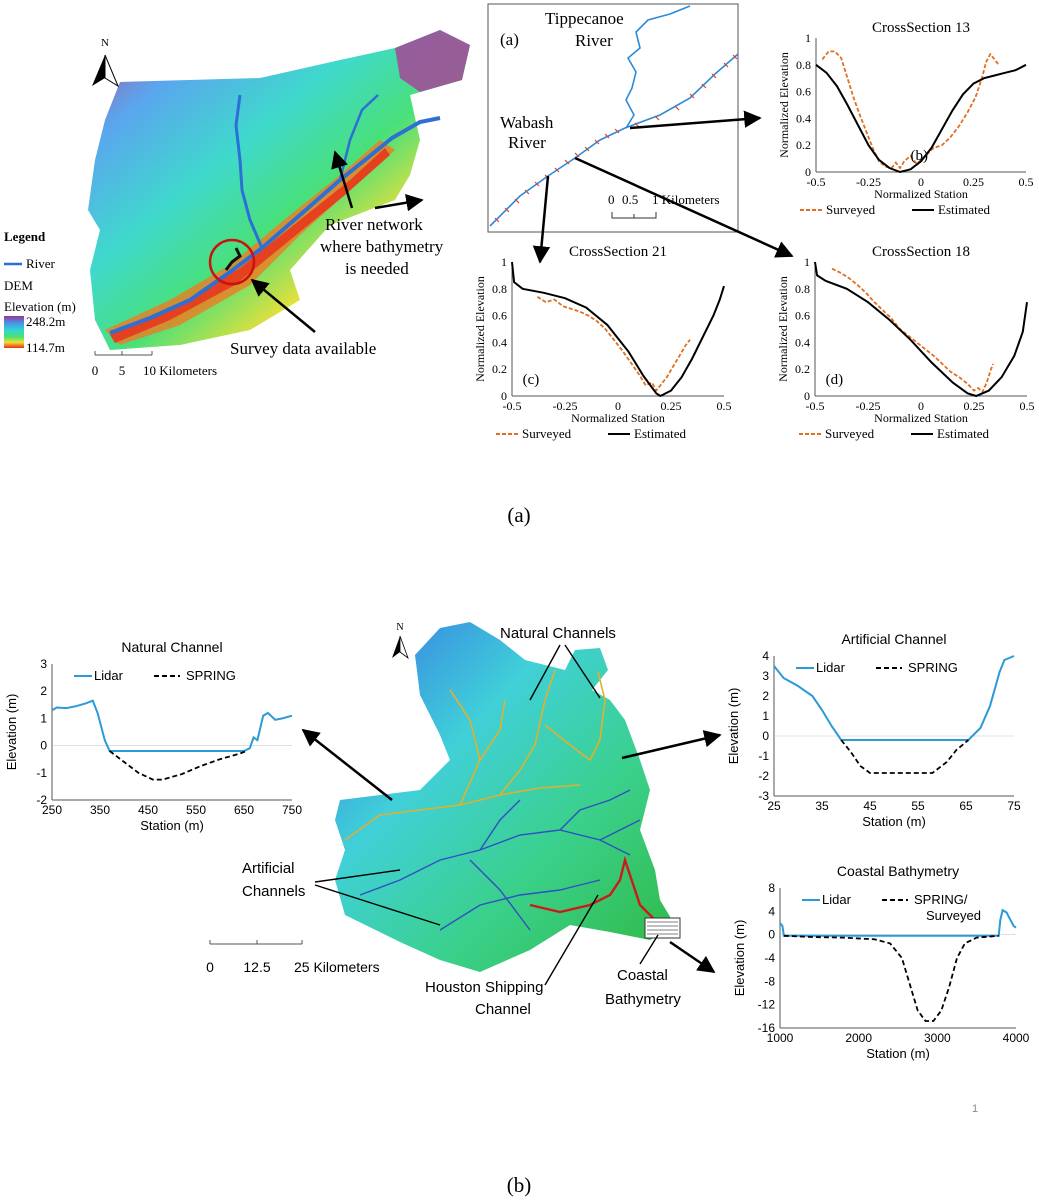 Image resolution: width=1039 pixels, height=1200 pixels. What do you see at coordinates (594, 40) in the screenshot?
I see `tippecanoe-label-2: River` at bounding box center [594, 40].